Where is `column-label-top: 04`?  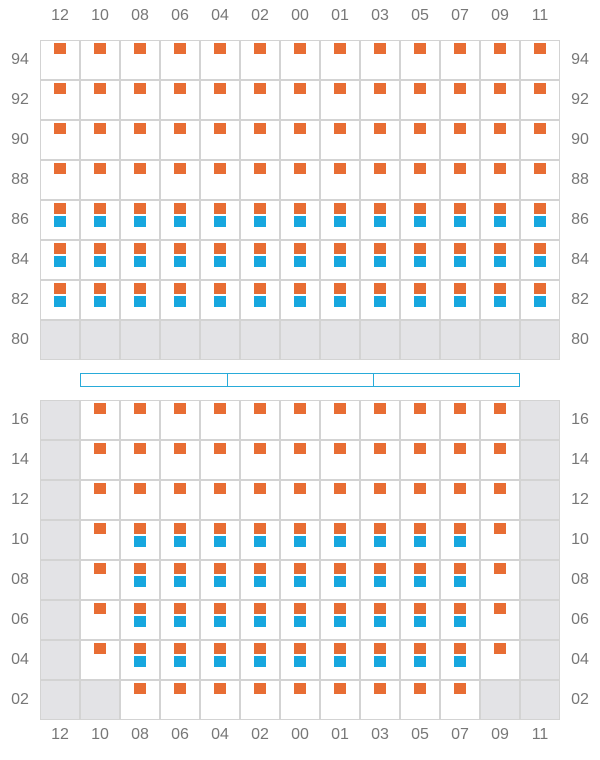 column-label-top: 04 is located at coordinates (220, 15).